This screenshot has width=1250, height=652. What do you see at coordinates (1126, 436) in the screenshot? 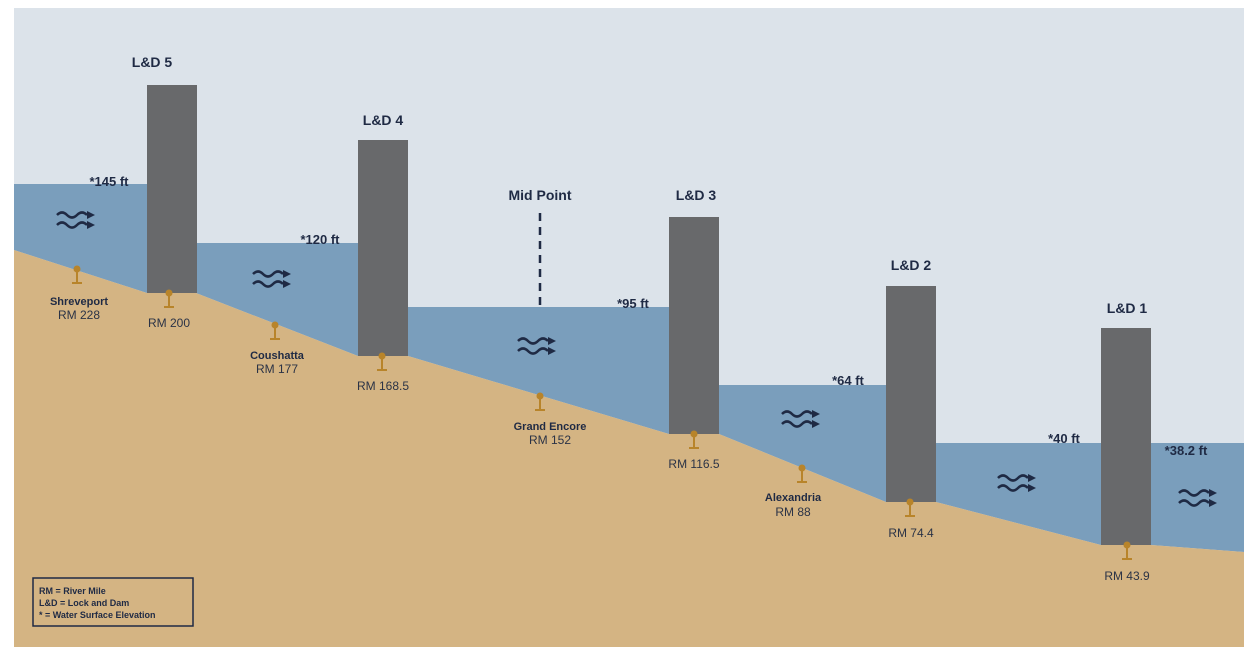
I see `dam-ld1` at bounding box center [1126, 436].